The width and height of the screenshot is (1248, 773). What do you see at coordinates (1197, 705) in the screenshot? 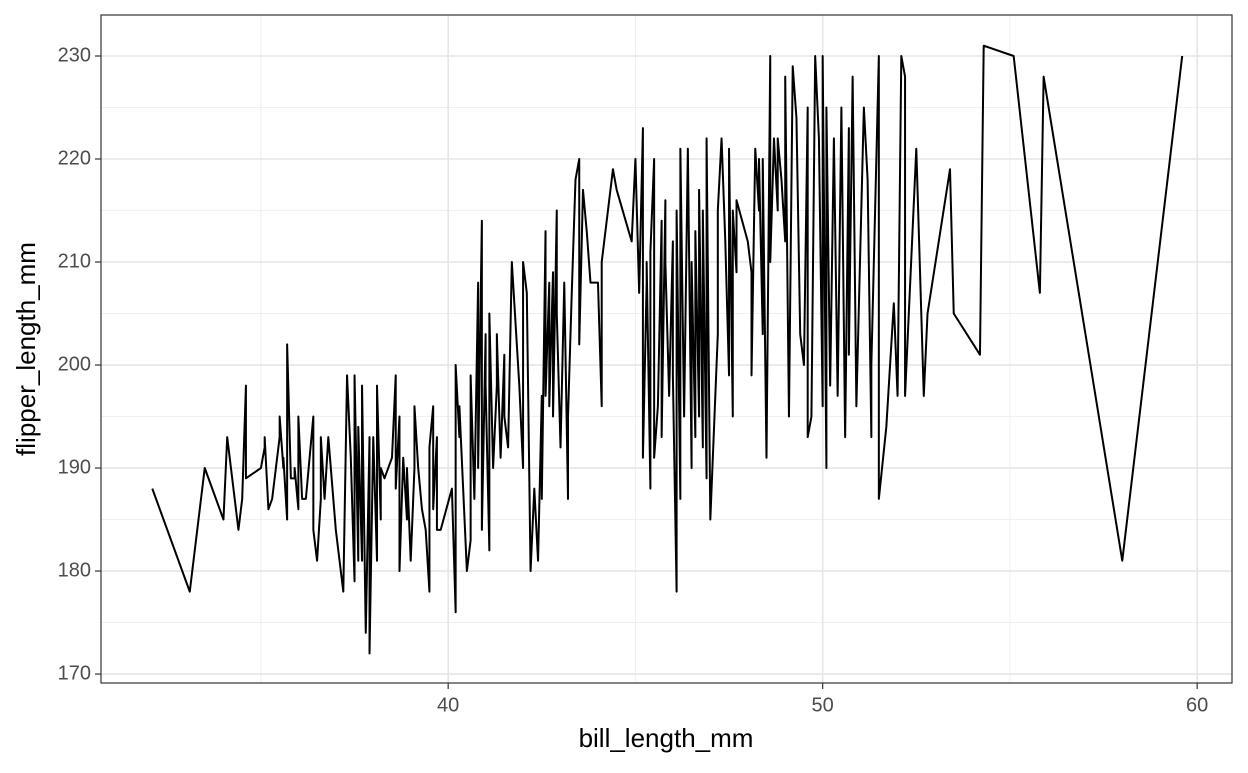
I see `x-tick-label: 60` at bounding box center [1197, 705].